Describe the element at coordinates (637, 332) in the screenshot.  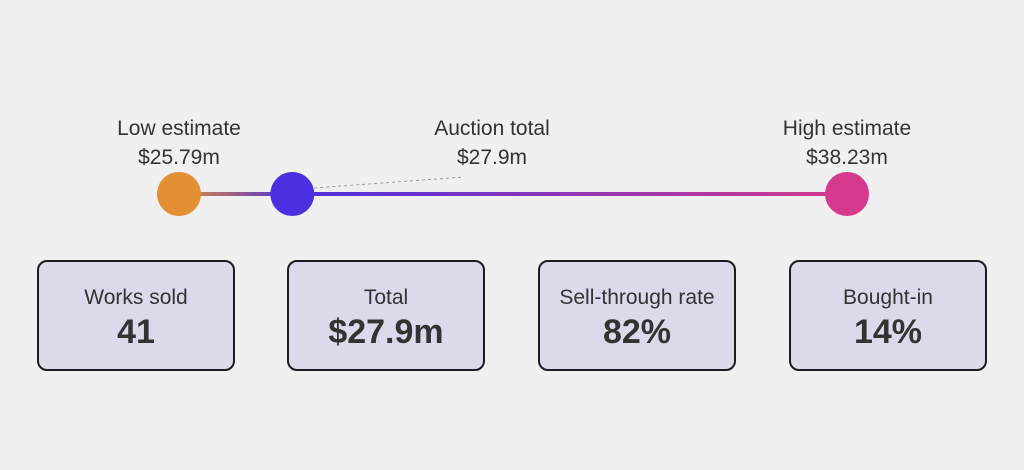
I see `stat-value: 82%` at that location.